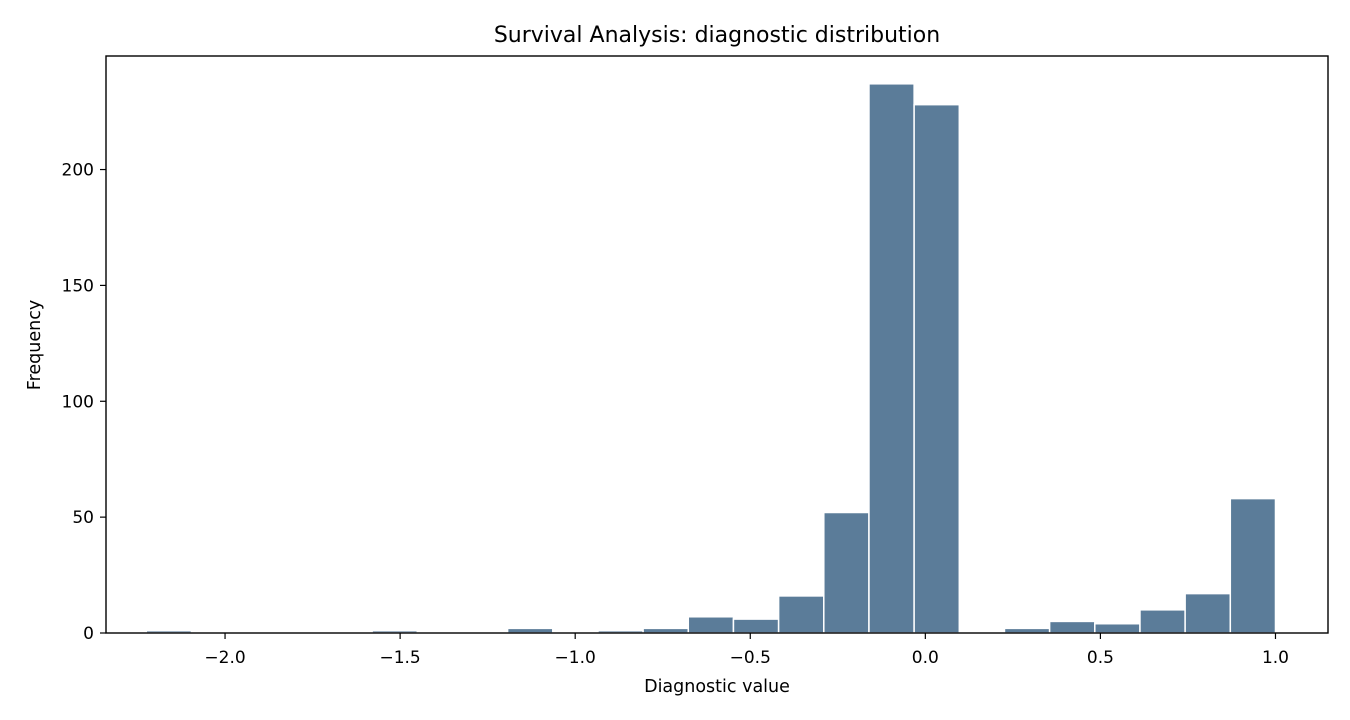 The width and height of the screenshot is (1350, 720). Describe the element at coordinates (750, 658) in the screenshot. I see `x-tick-label-3: −0.5` at that location.